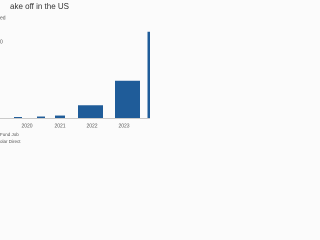 This screenshot has width=320, height=240. Describe the element at coordinates (39, 6) in the screenshot. I see `chart-title: ake off in the US` at that location.